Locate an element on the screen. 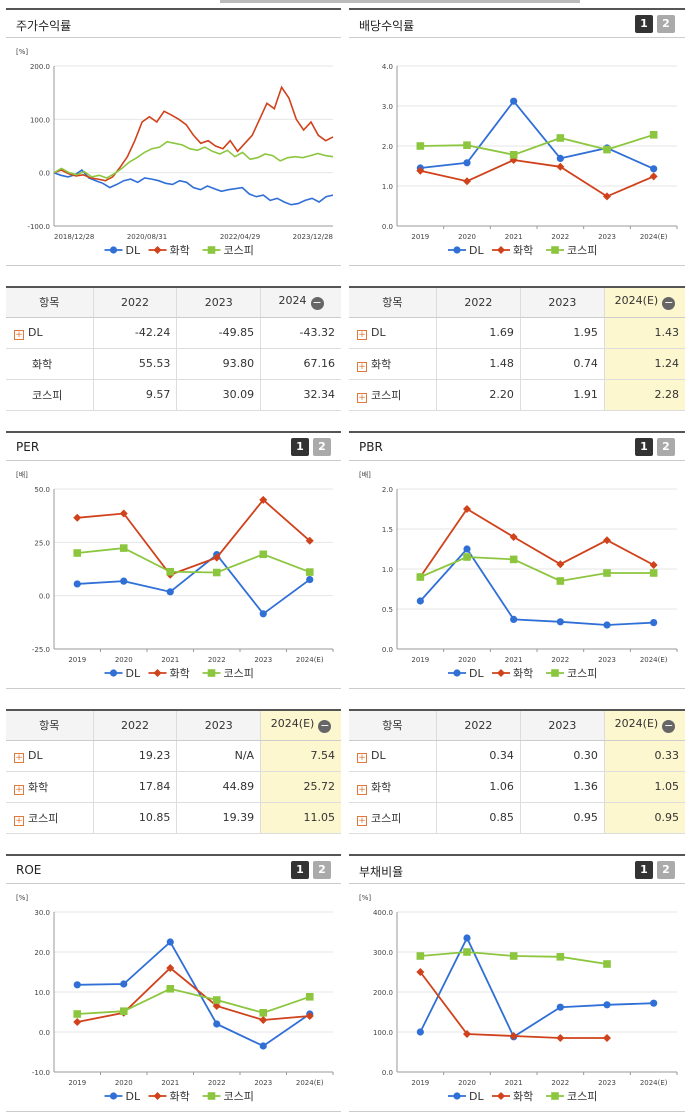 The height and width of the screenshot is (1115, 691). table-header-row: 항목 2022 2023 2024(E) − is located at coordinates (517, 725).